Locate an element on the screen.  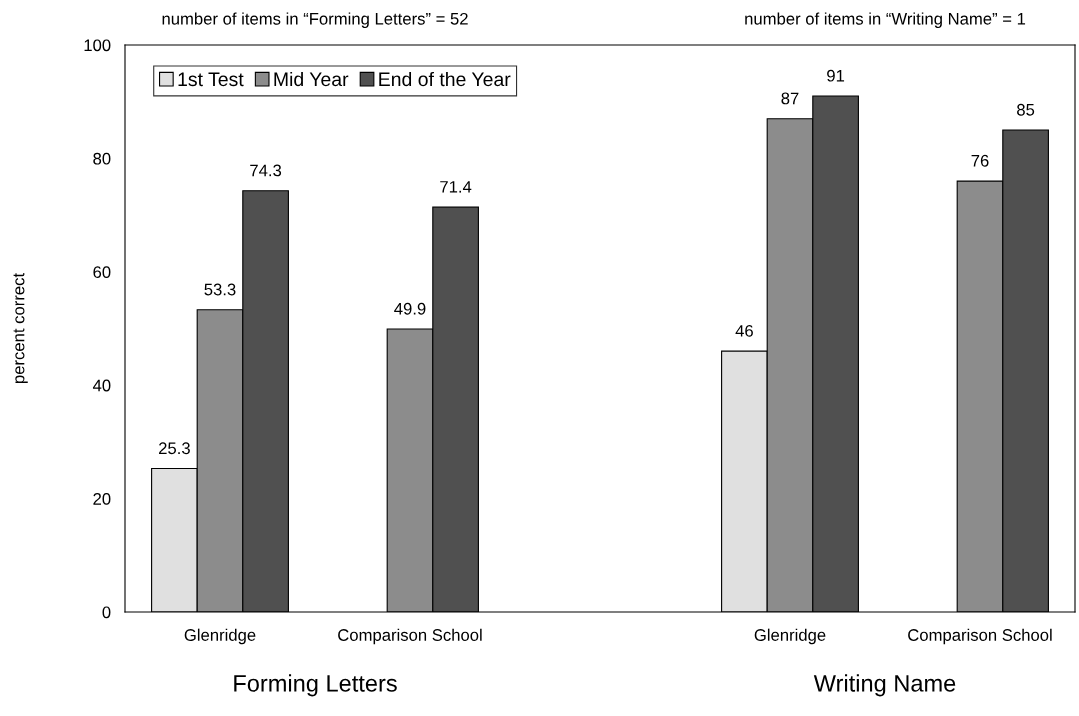
data-label: 25.3 is located at coordinates (174, 448).